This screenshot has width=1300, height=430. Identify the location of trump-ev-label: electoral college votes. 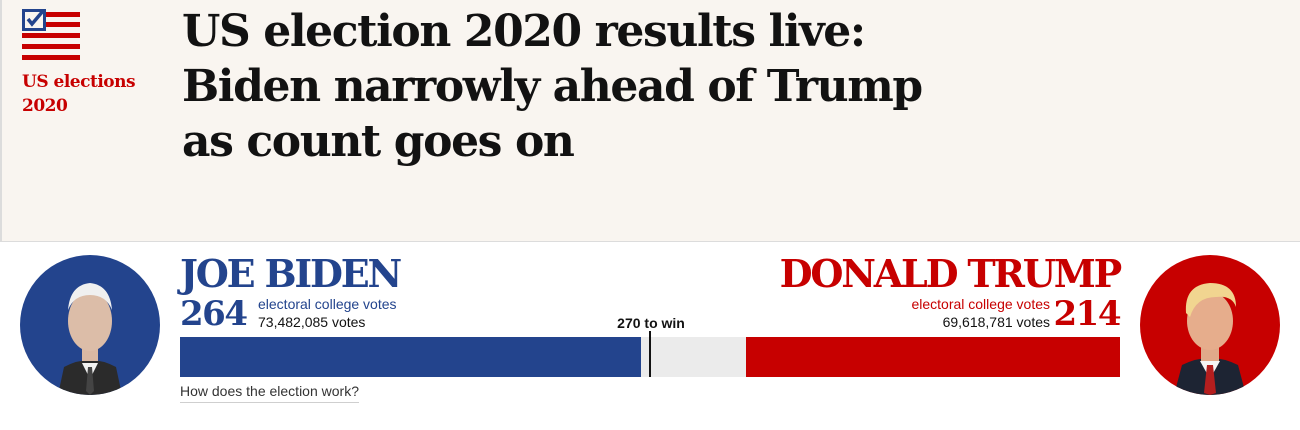
(980, 304).